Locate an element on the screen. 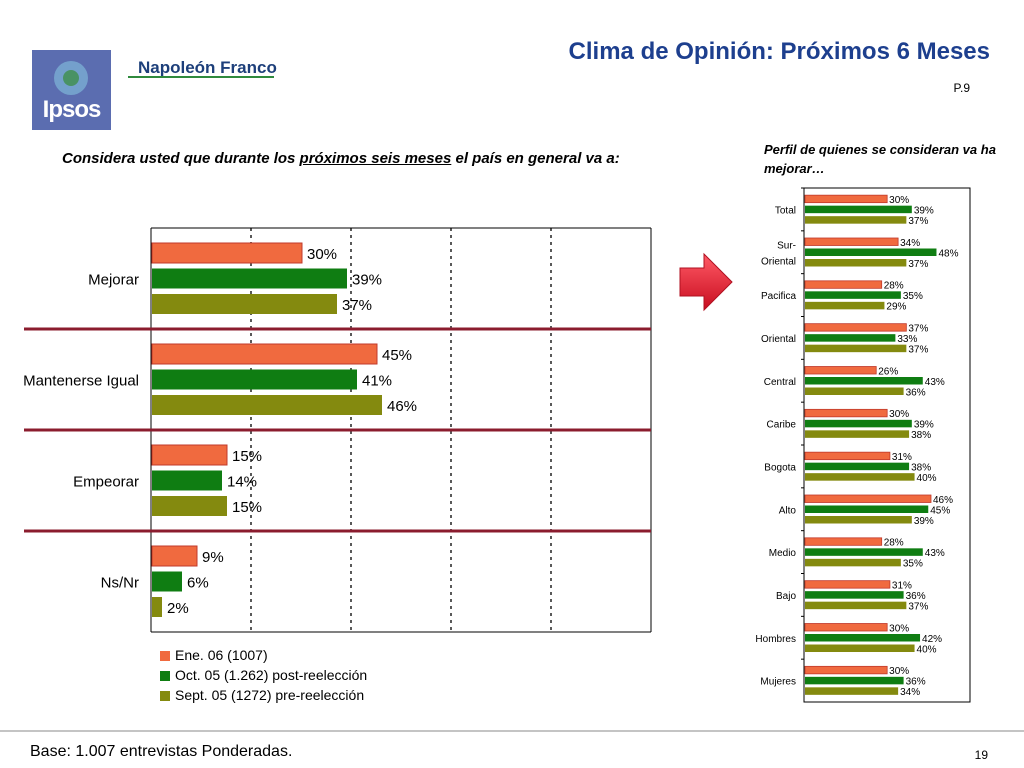 The height and width of the screenshot is (768, 1024). side-category-label: Alto is located at coordinates (788, 510).